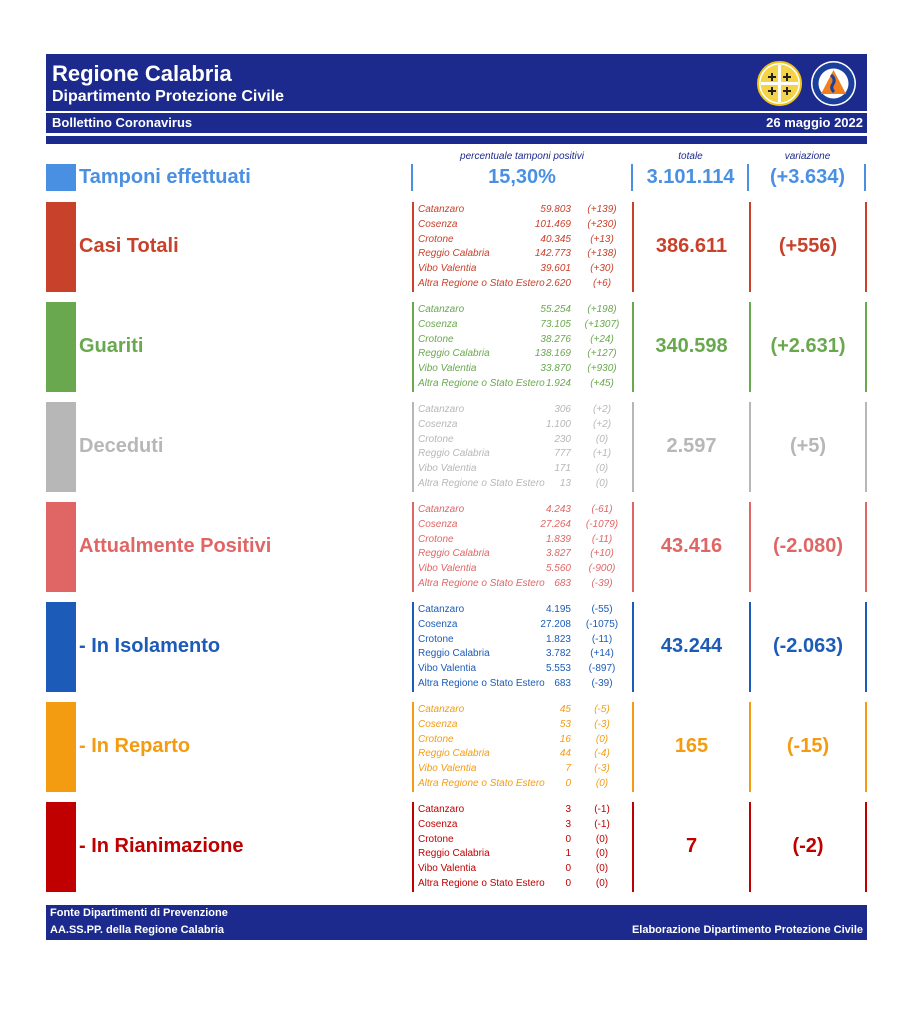 This screenshot has width=919, height=1024. I want to click on category-variation: (+556), so click(808, 246).